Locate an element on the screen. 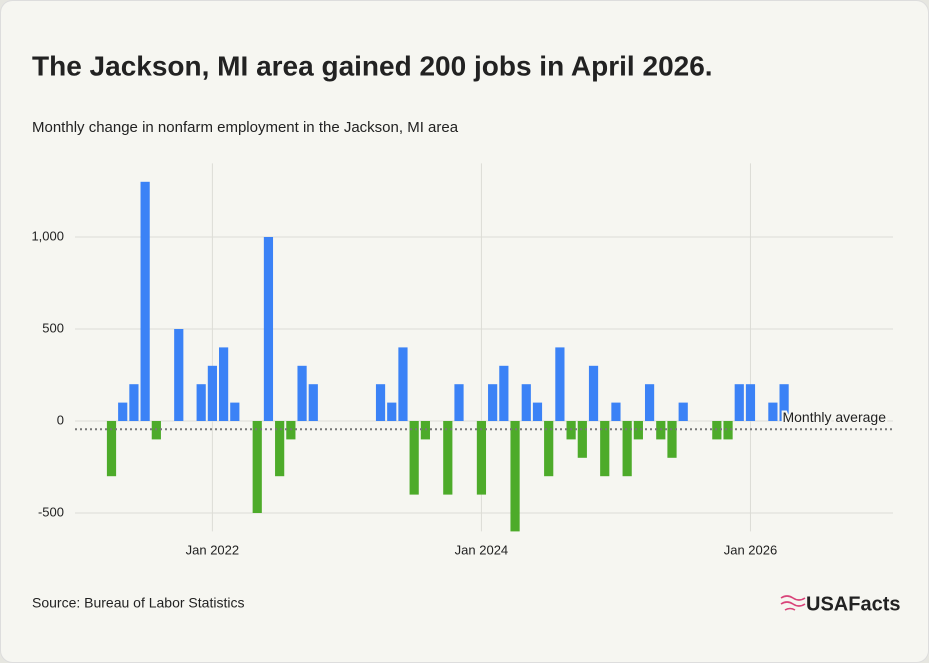  y-tick-label: 500 is located at coordinates (53, 327).